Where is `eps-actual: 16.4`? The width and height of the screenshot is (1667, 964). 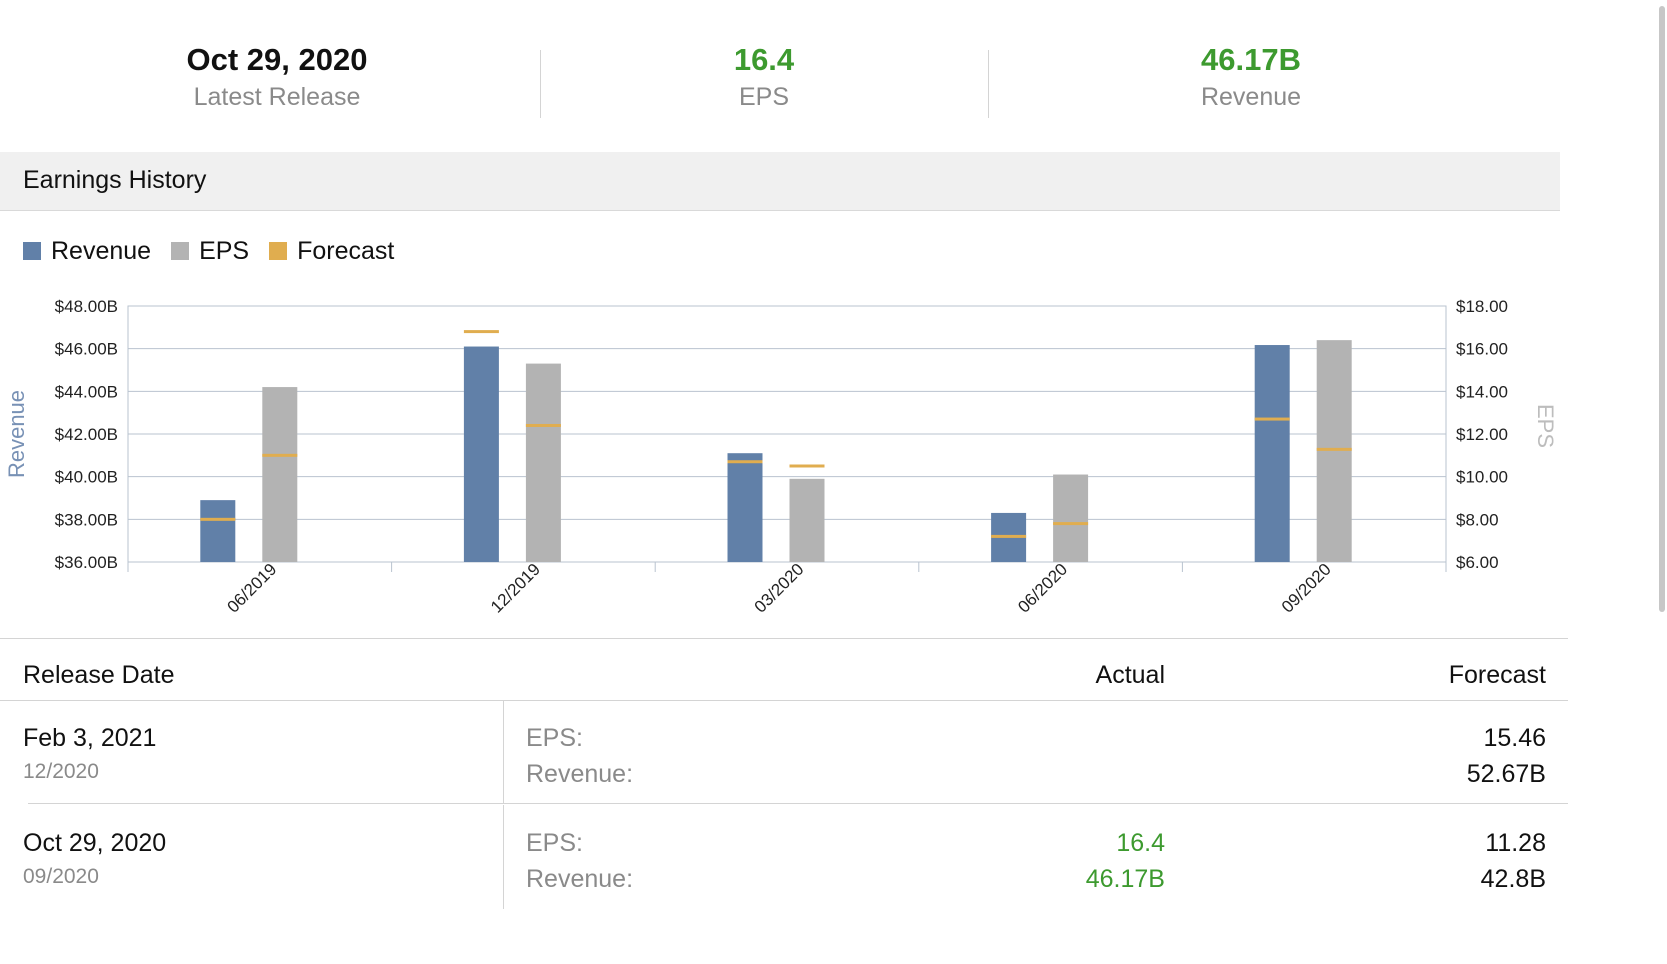
eps-actual: 16.4 is located at coordinates (1140, 843).